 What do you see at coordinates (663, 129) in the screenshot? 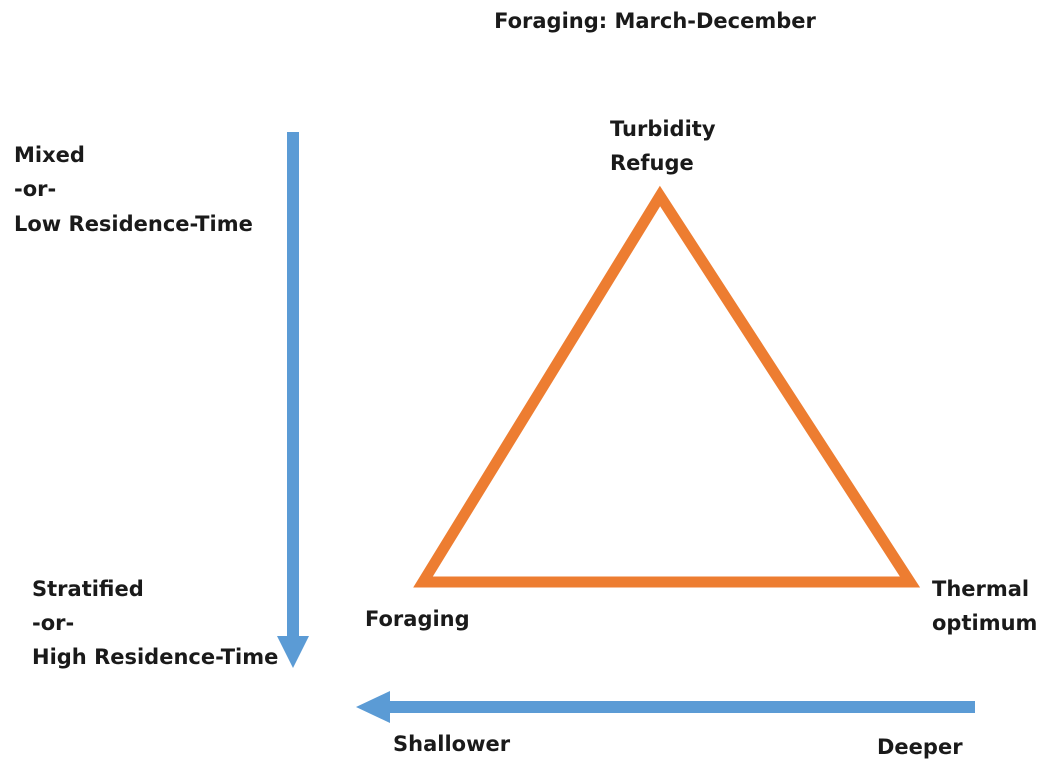
I see `node-label: Turbidity` at bounding box center [663, 129].